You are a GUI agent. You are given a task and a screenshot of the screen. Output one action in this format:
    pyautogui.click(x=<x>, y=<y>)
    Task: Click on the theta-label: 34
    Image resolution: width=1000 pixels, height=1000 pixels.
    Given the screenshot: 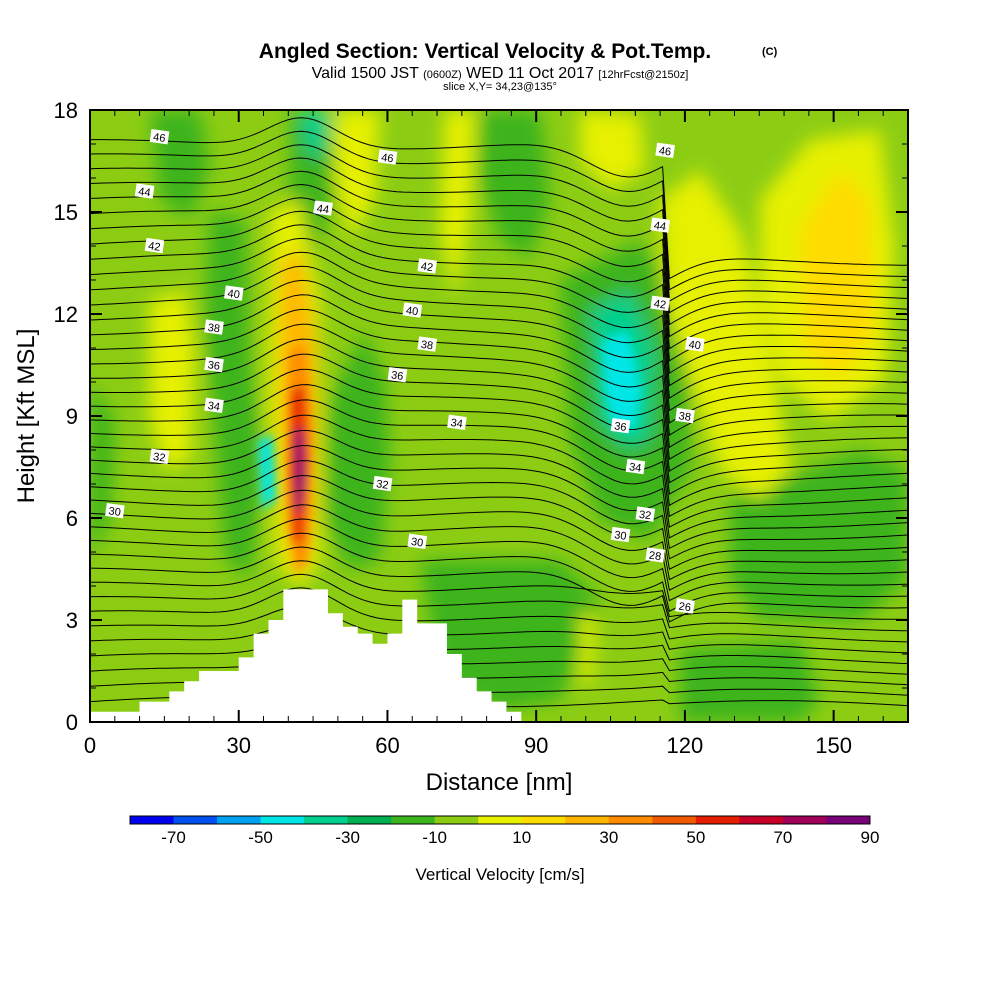 What is the action you would take?
    pyautogui.click(x=457, y=422)
    